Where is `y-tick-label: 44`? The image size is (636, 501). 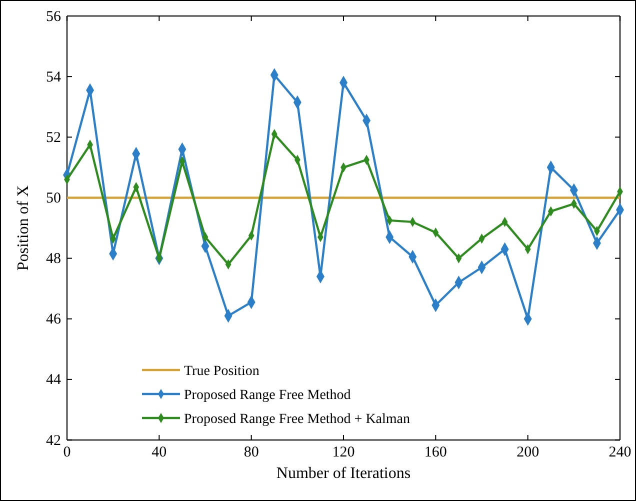 y-tick-label: 44 is located at coordinates (54, 380).